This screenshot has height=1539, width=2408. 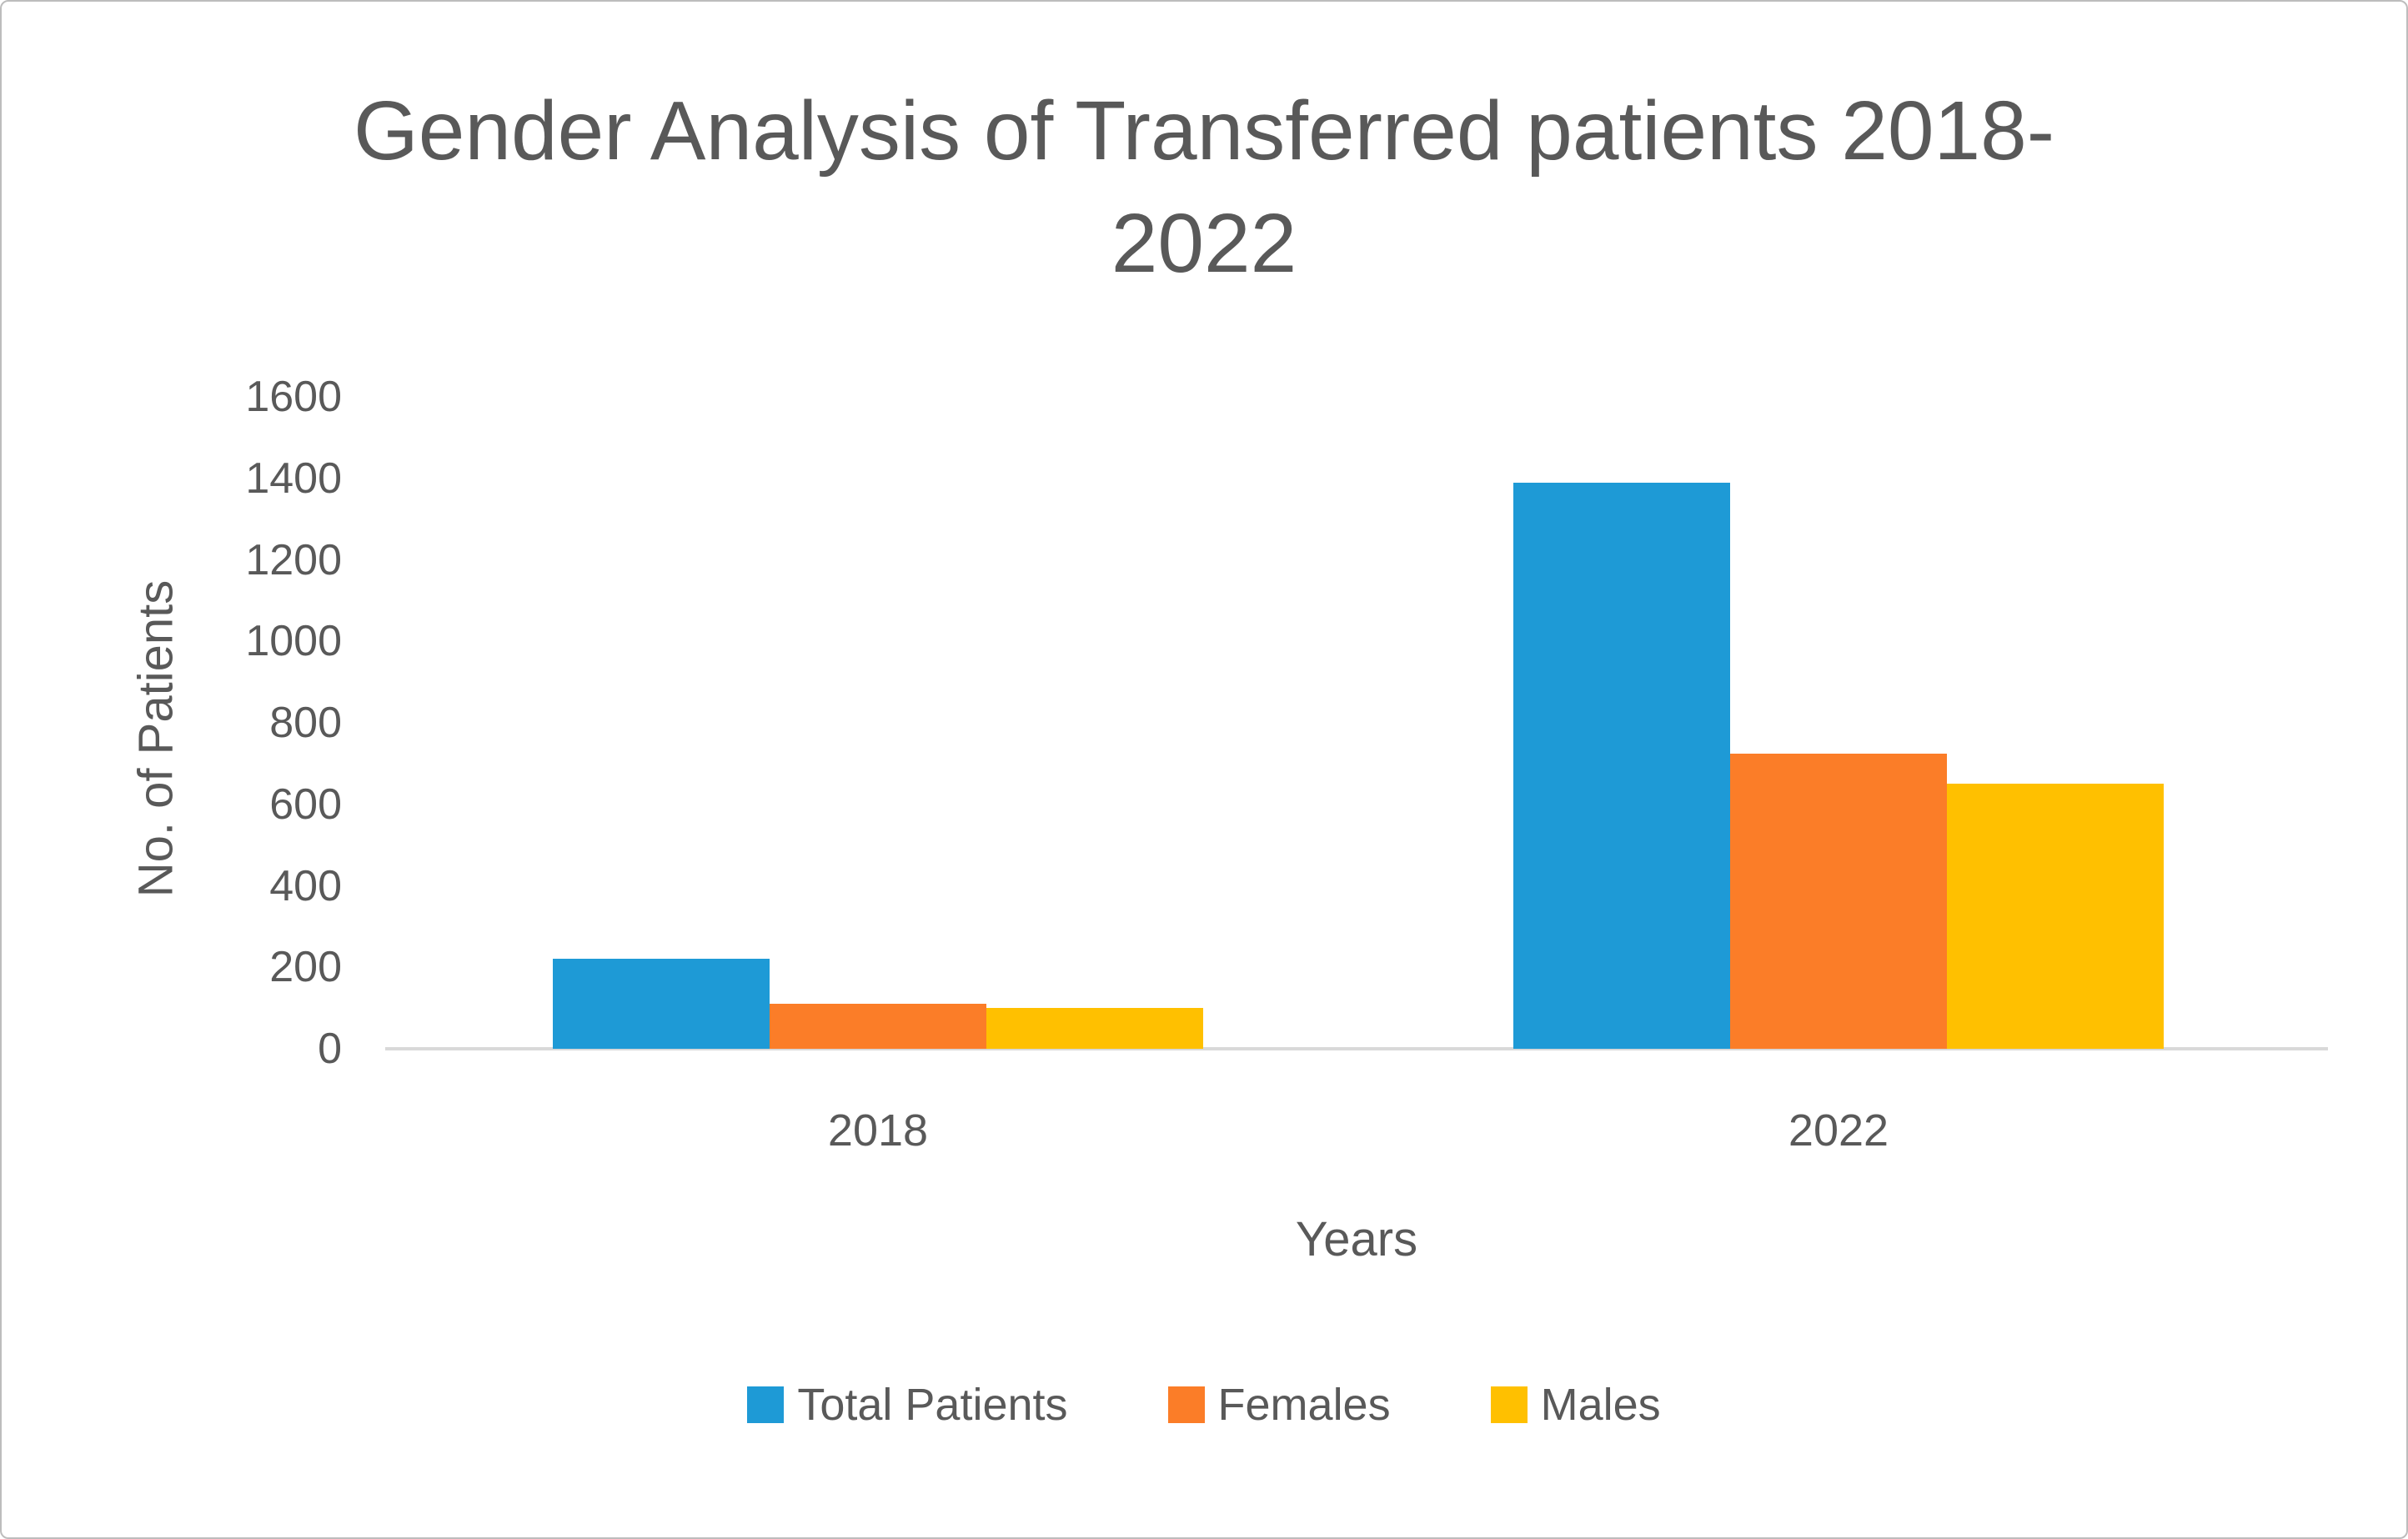 I want to click on x-tick-label-2018: 2018, so click(x=878, y=1130).